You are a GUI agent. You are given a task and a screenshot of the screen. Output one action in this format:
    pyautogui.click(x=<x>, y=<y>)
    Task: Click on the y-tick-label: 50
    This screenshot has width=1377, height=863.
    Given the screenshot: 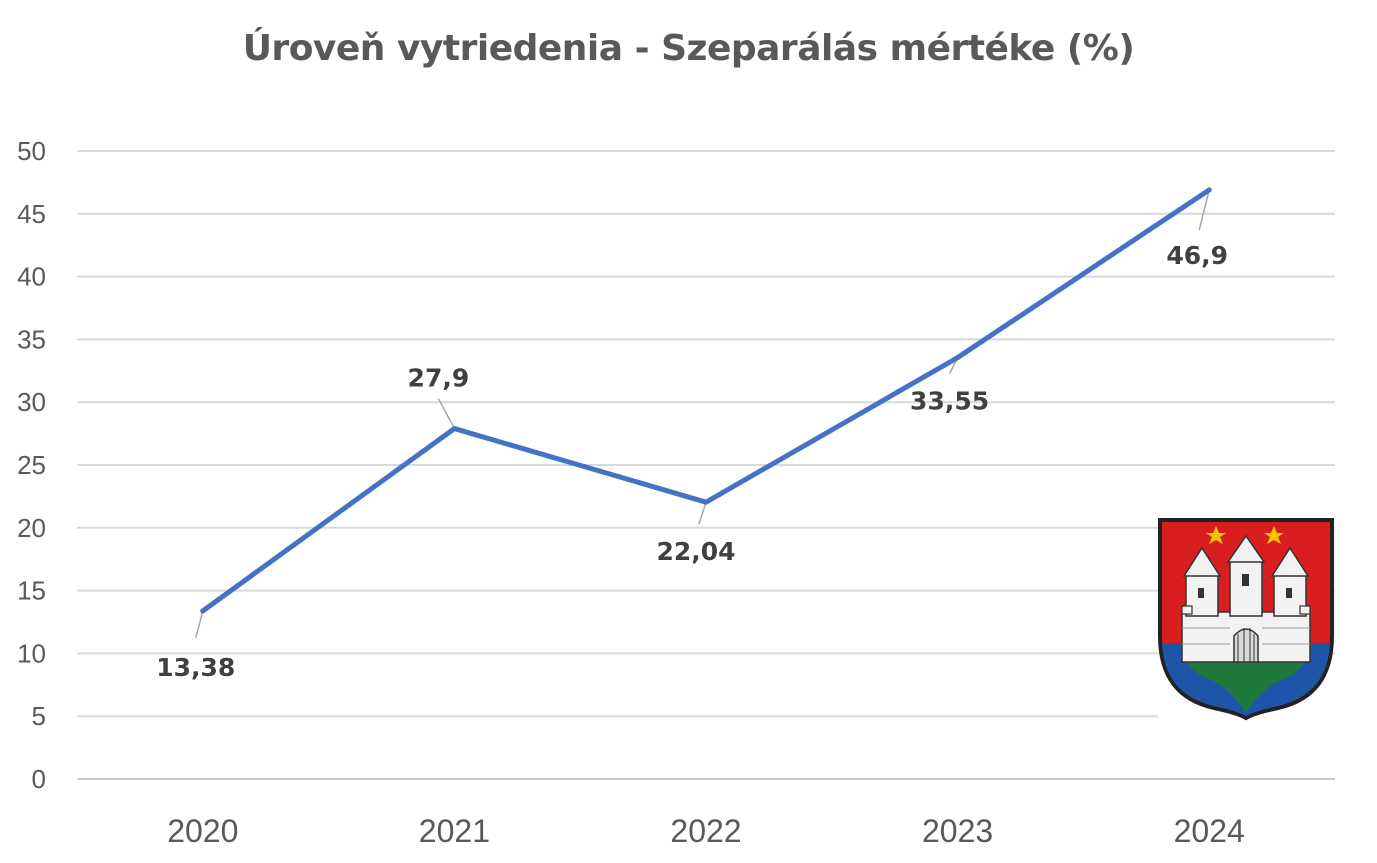 What is the action you would take?
    pyautogui.click(x=31, y=151)
    